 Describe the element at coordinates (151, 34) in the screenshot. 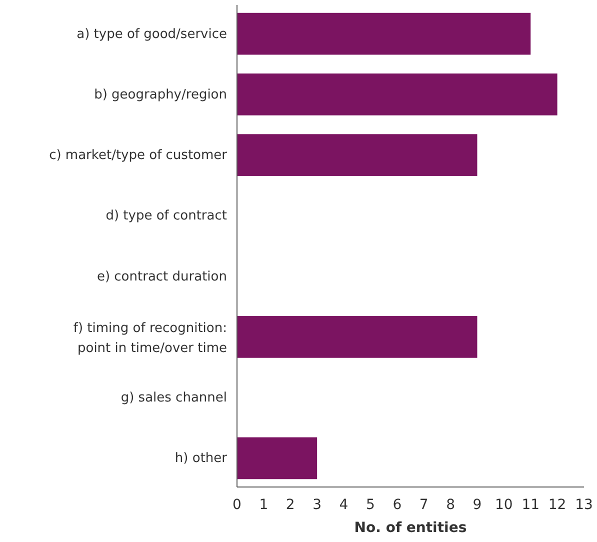

I see `y-tick-label: a) type of good/service` at that location.